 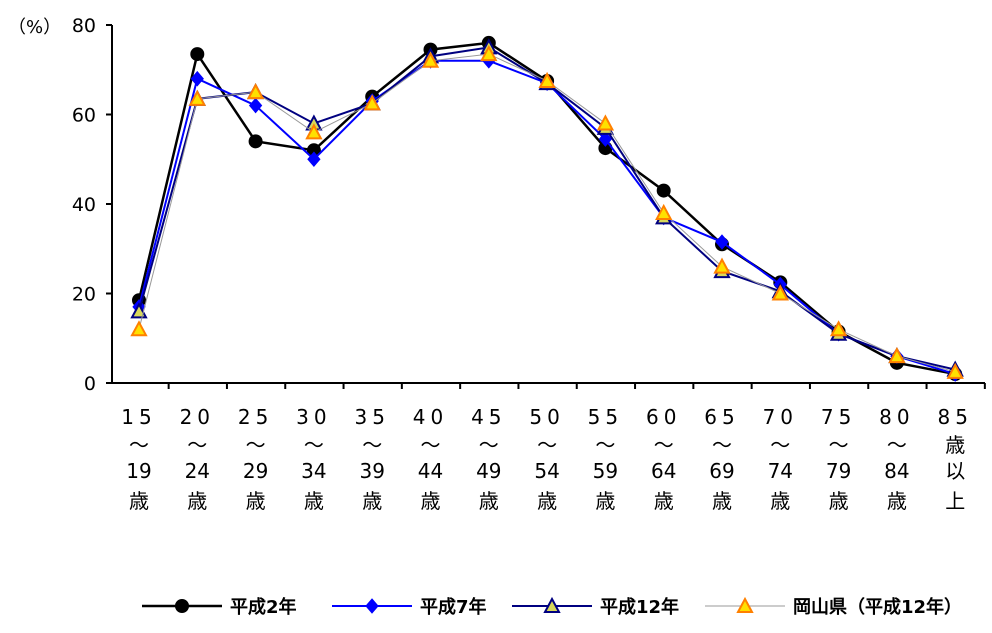 I want to click on legend-item: 平成12年, so click(x=595, y=607).